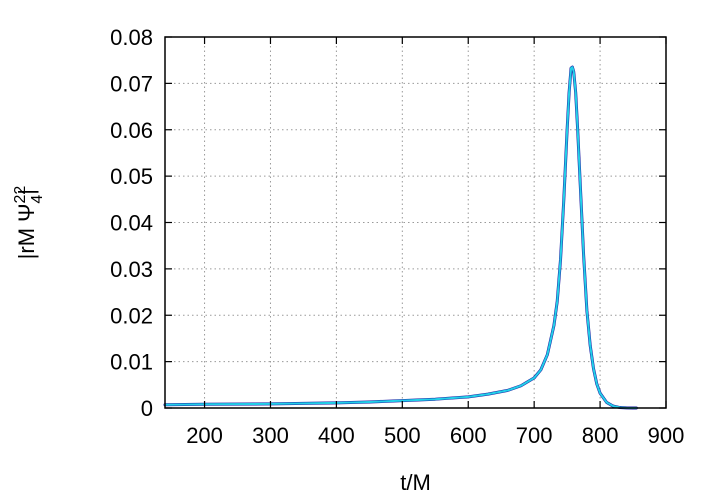  What do you see at coordinates (204, 435) in the screenshot?
I see `x-tick-label: 200` at bounding box center [204, 435].